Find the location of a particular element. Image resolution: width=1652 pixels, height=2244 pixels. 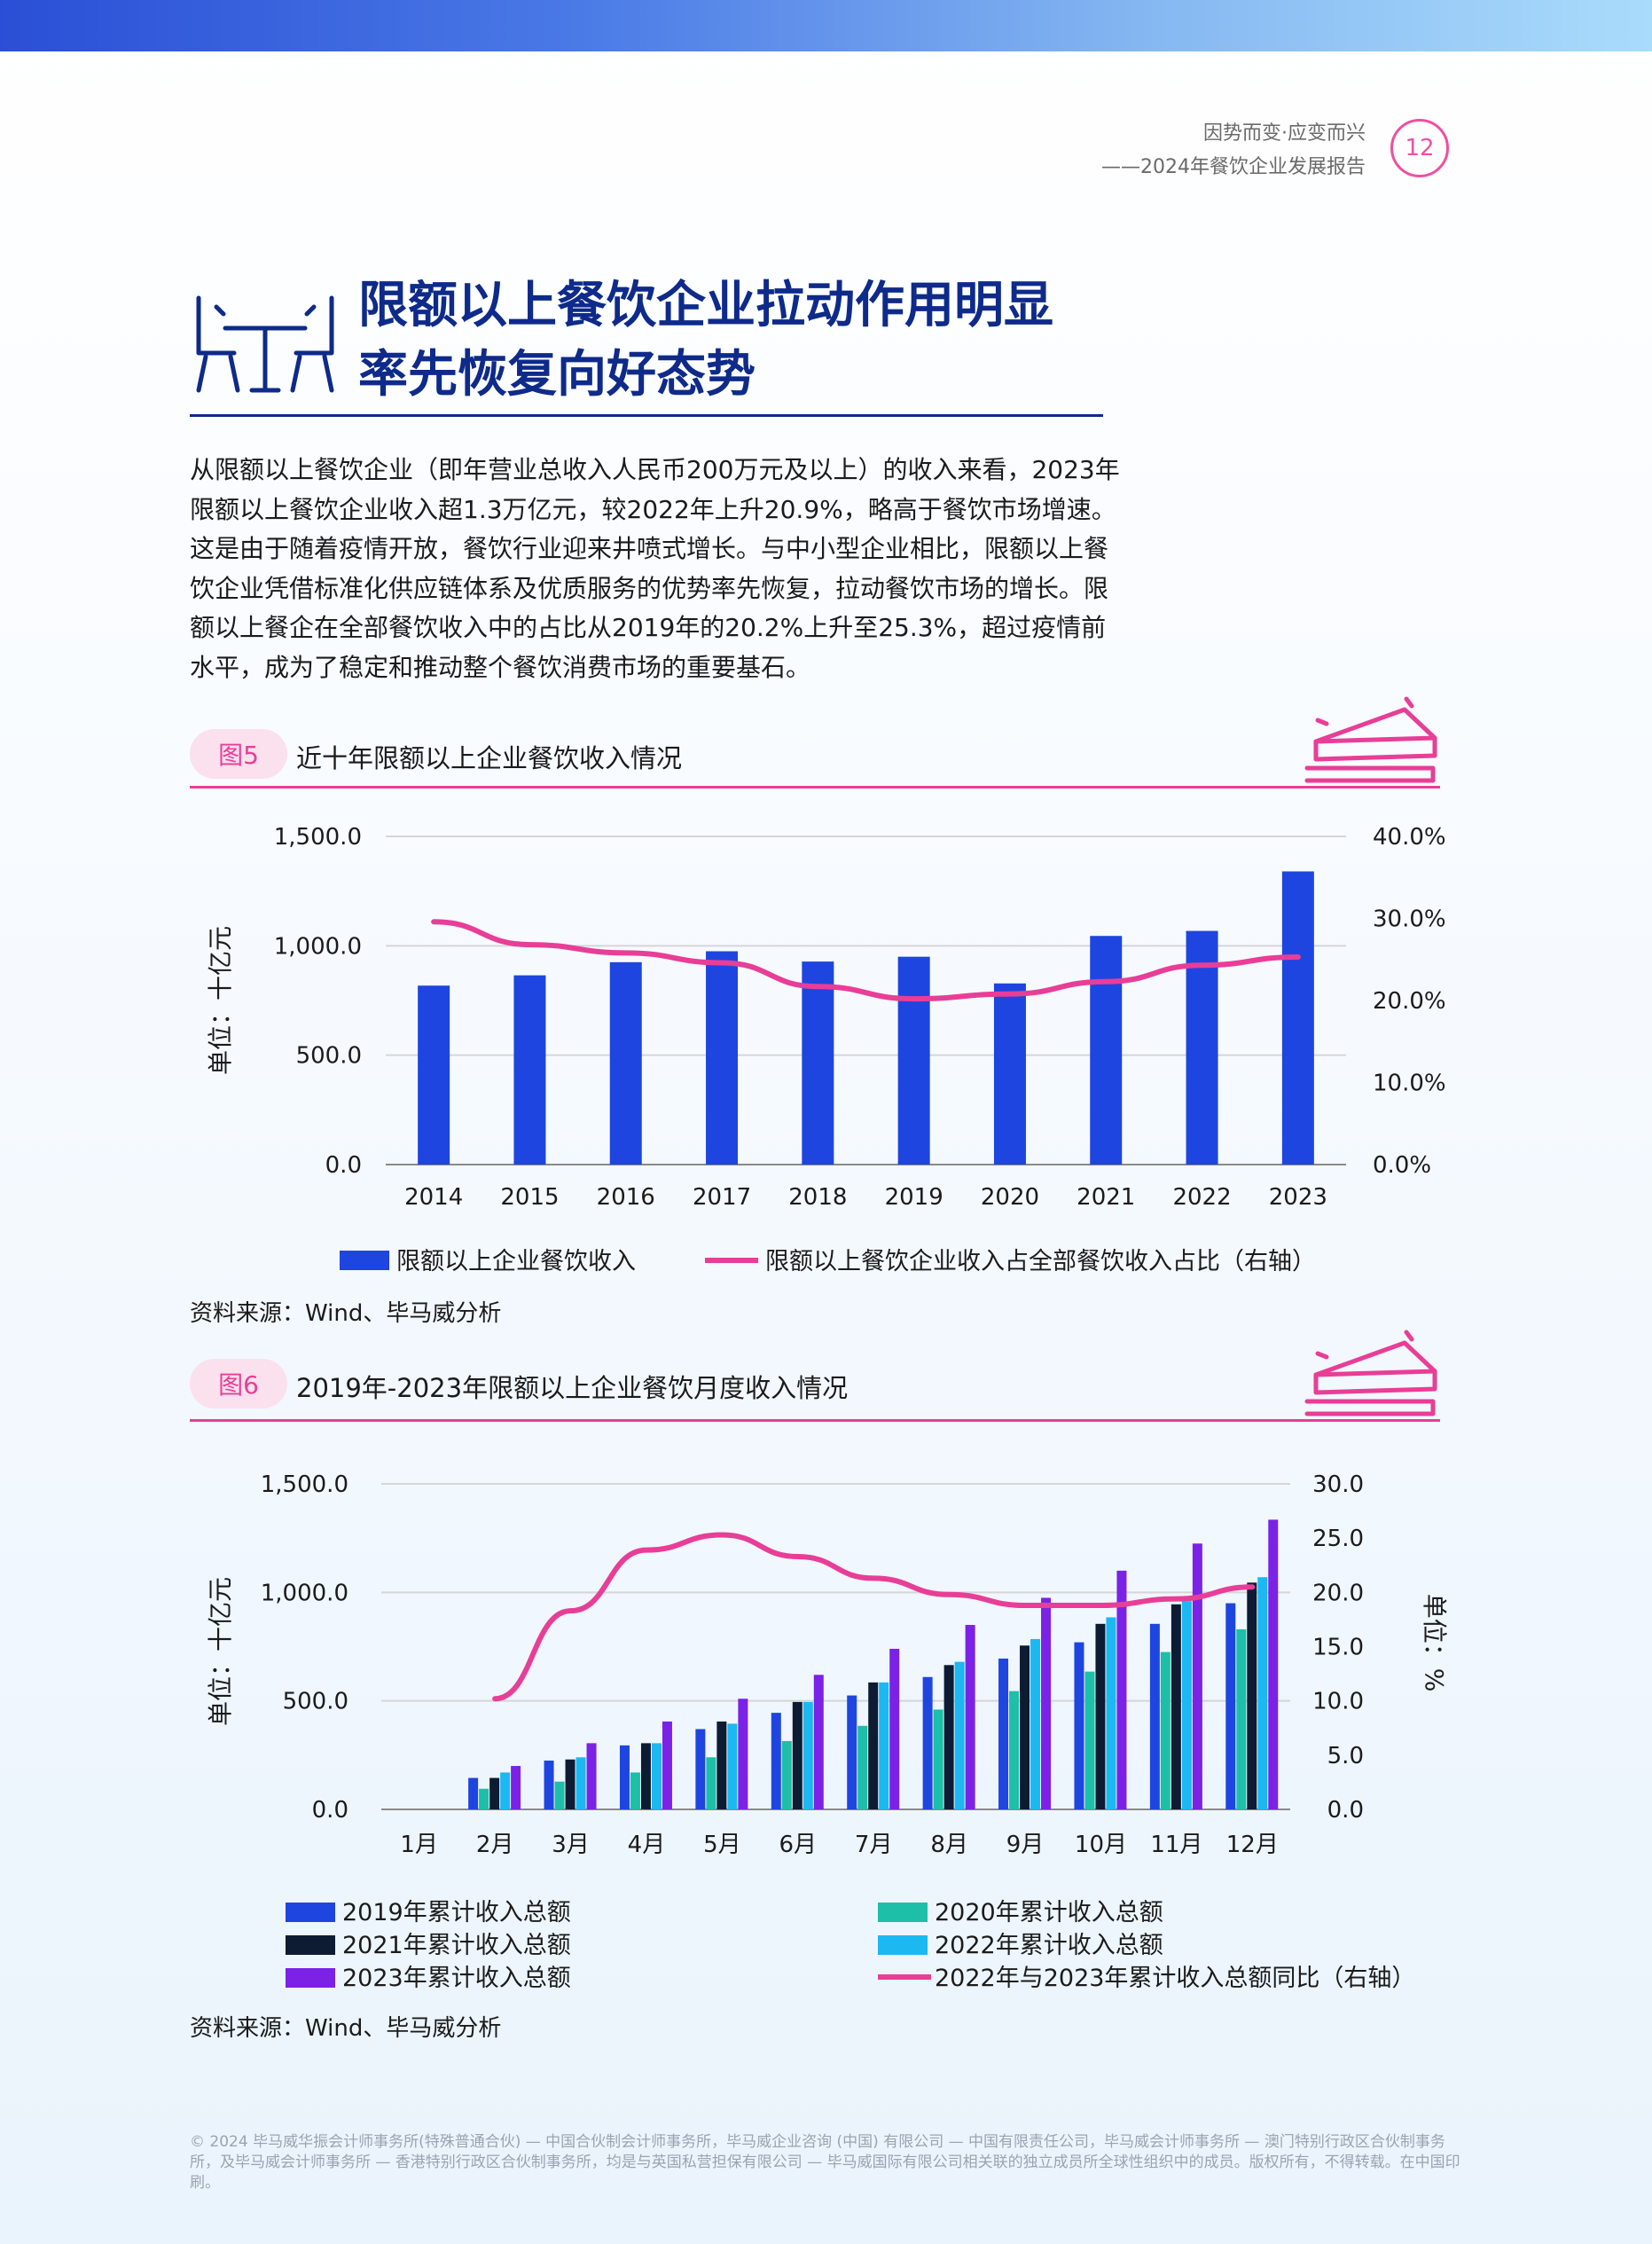

top-gradient-bar is located at coordinates (826, 25).